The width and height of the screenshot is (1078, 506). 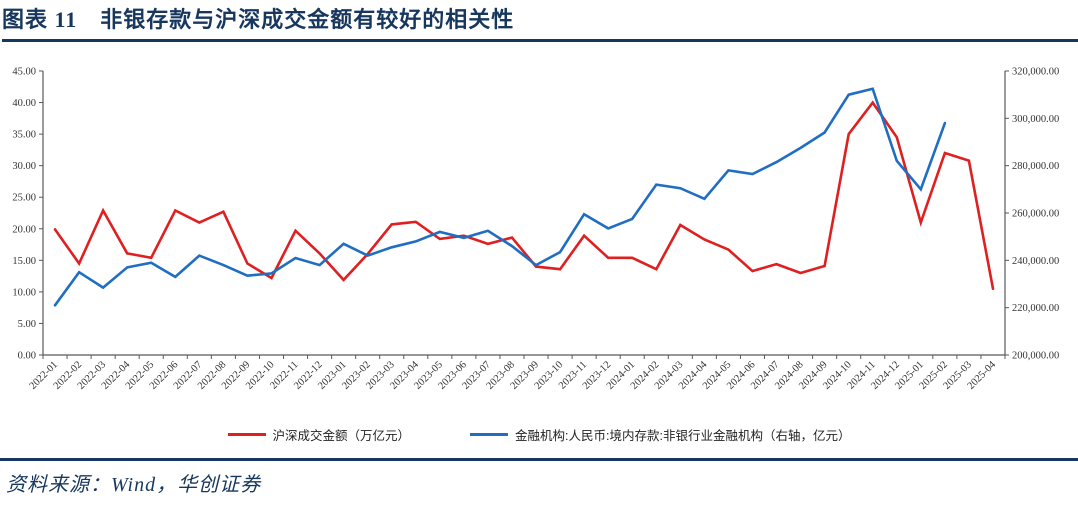 What do you see at coordinates (1035, 166) in the screenshot?
I see `svg-text: 280,000.00` at bounding box center [1035, 166].